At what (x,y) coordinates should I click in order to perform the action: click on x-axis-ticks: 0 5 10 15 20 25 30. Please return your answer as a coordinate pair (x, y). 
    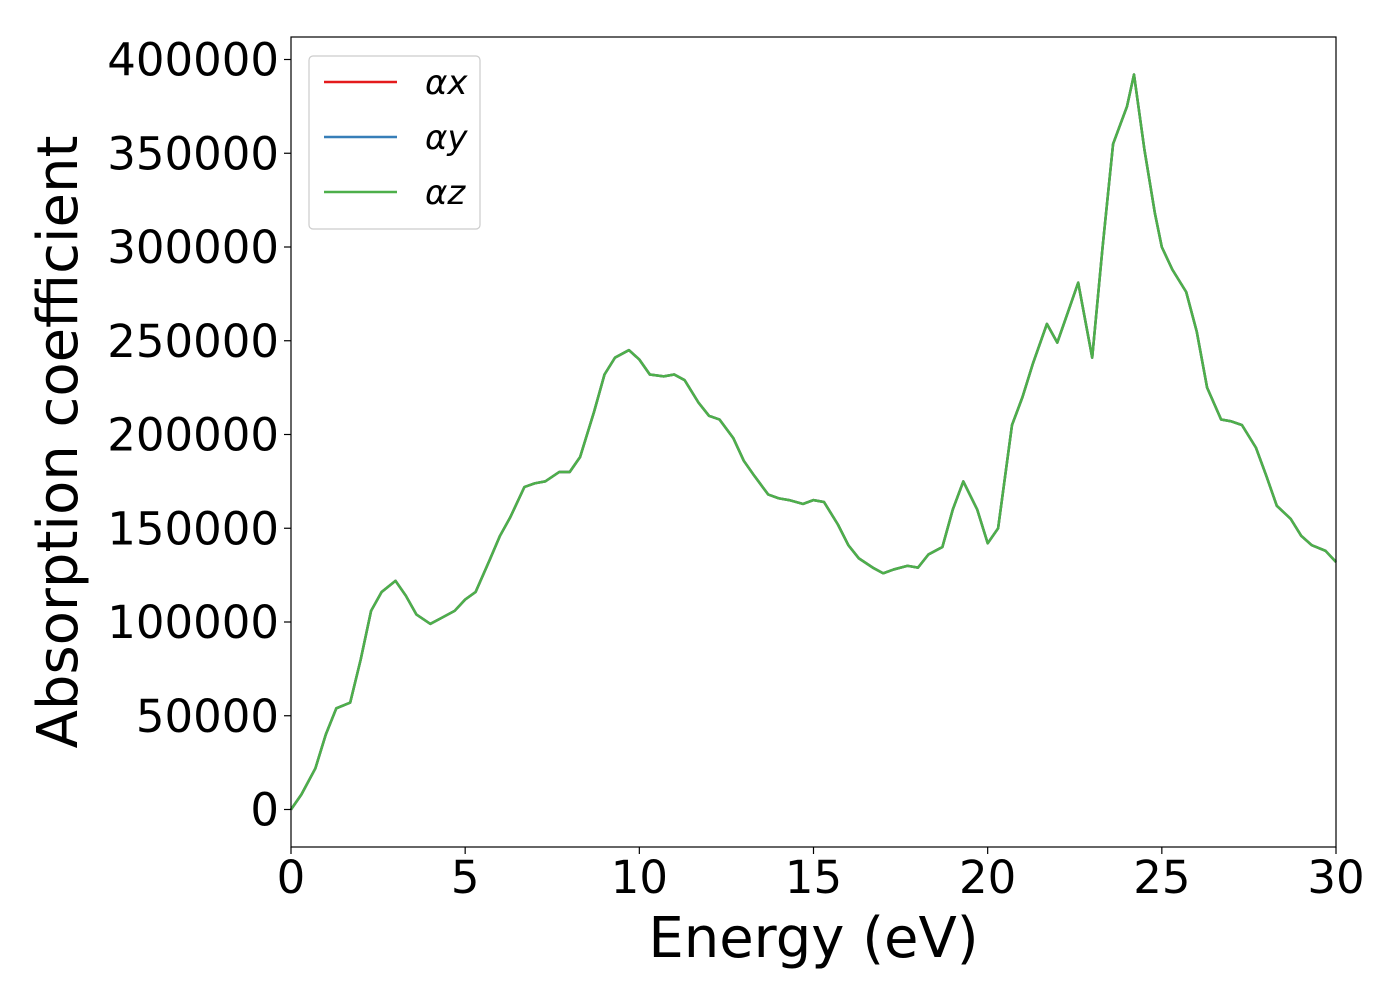
    Looking at the image, I should click on (821, 875).